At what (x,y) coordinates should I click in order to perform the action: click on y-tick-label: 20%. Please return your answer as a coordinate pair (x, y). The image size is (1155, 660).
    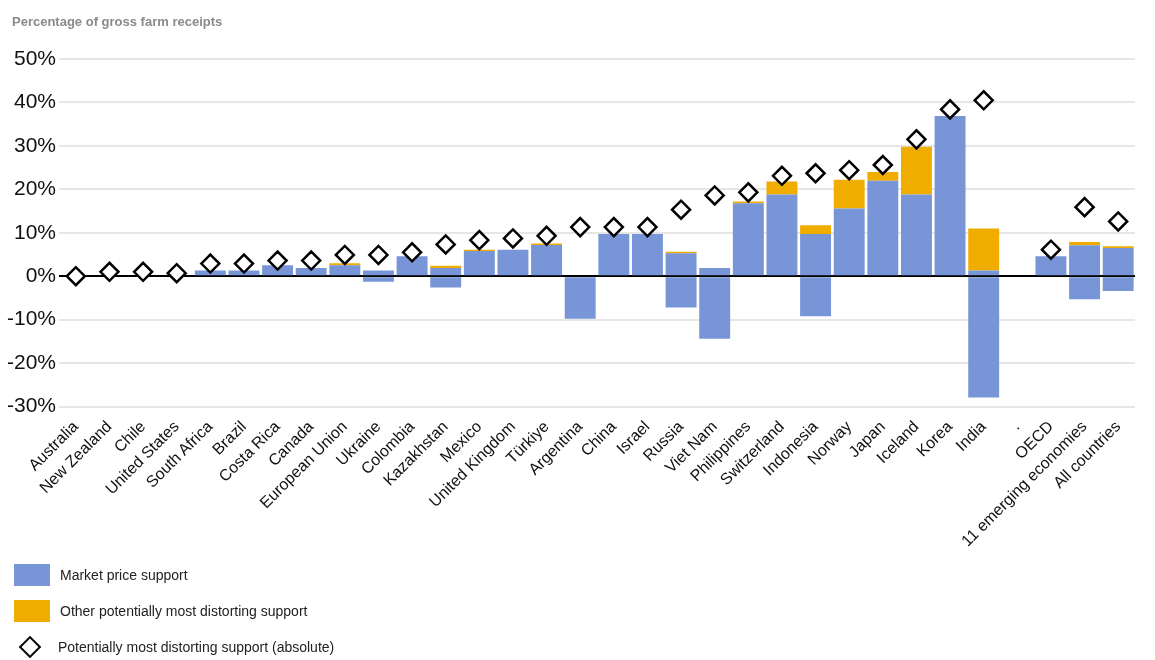
    Looking at the image, I should click on (35, 188).